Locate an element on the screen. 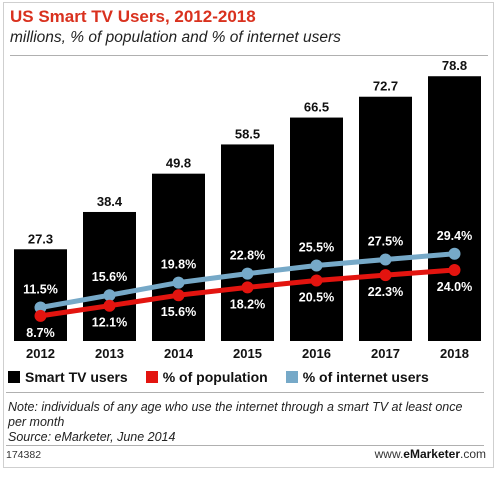 The image size is (500, 477). bar-smart-tv-2015 is located at coordinates (247, 242).